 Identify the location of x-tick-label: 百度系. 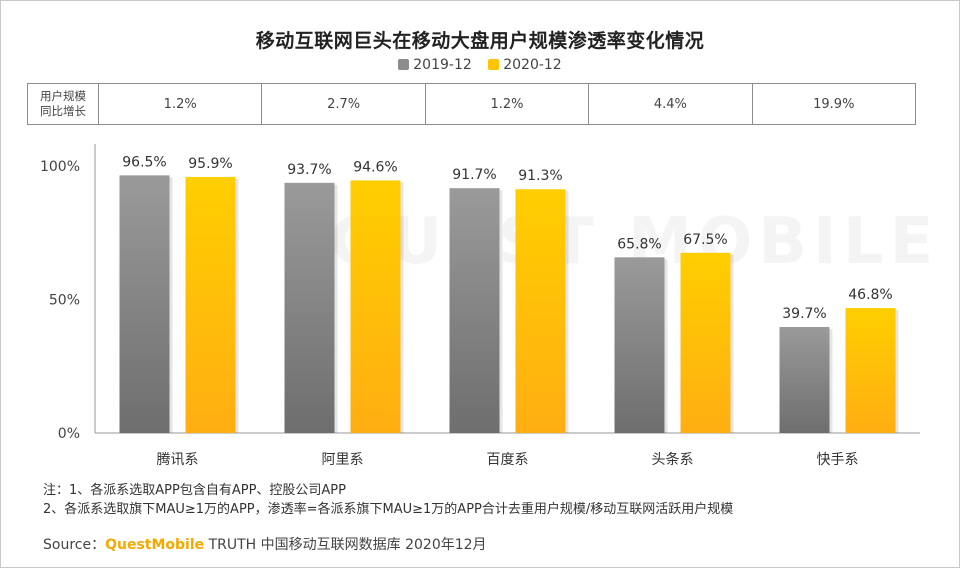
(508, 460).